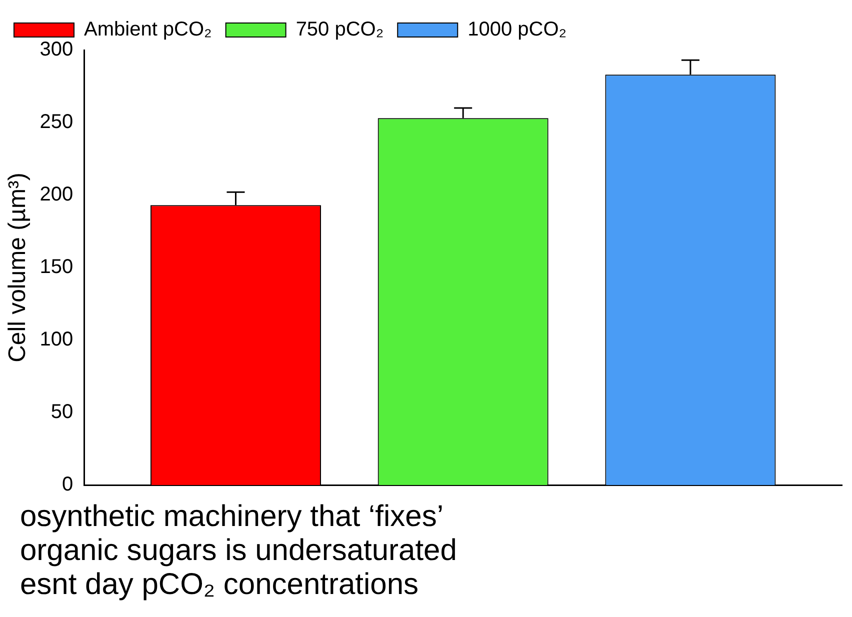 The height and width of the screenshot is (617, 852). I want to click on legend-label: Ambient pCO₂, so click(148, 29).